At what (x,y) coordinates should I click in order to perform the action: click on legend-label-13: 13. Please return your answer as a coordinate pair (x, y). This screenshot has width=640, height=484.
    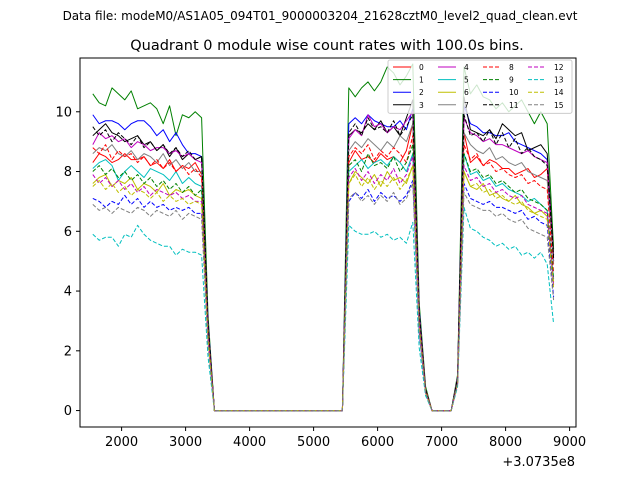
    Looking at the image, I should click on (559, 80).